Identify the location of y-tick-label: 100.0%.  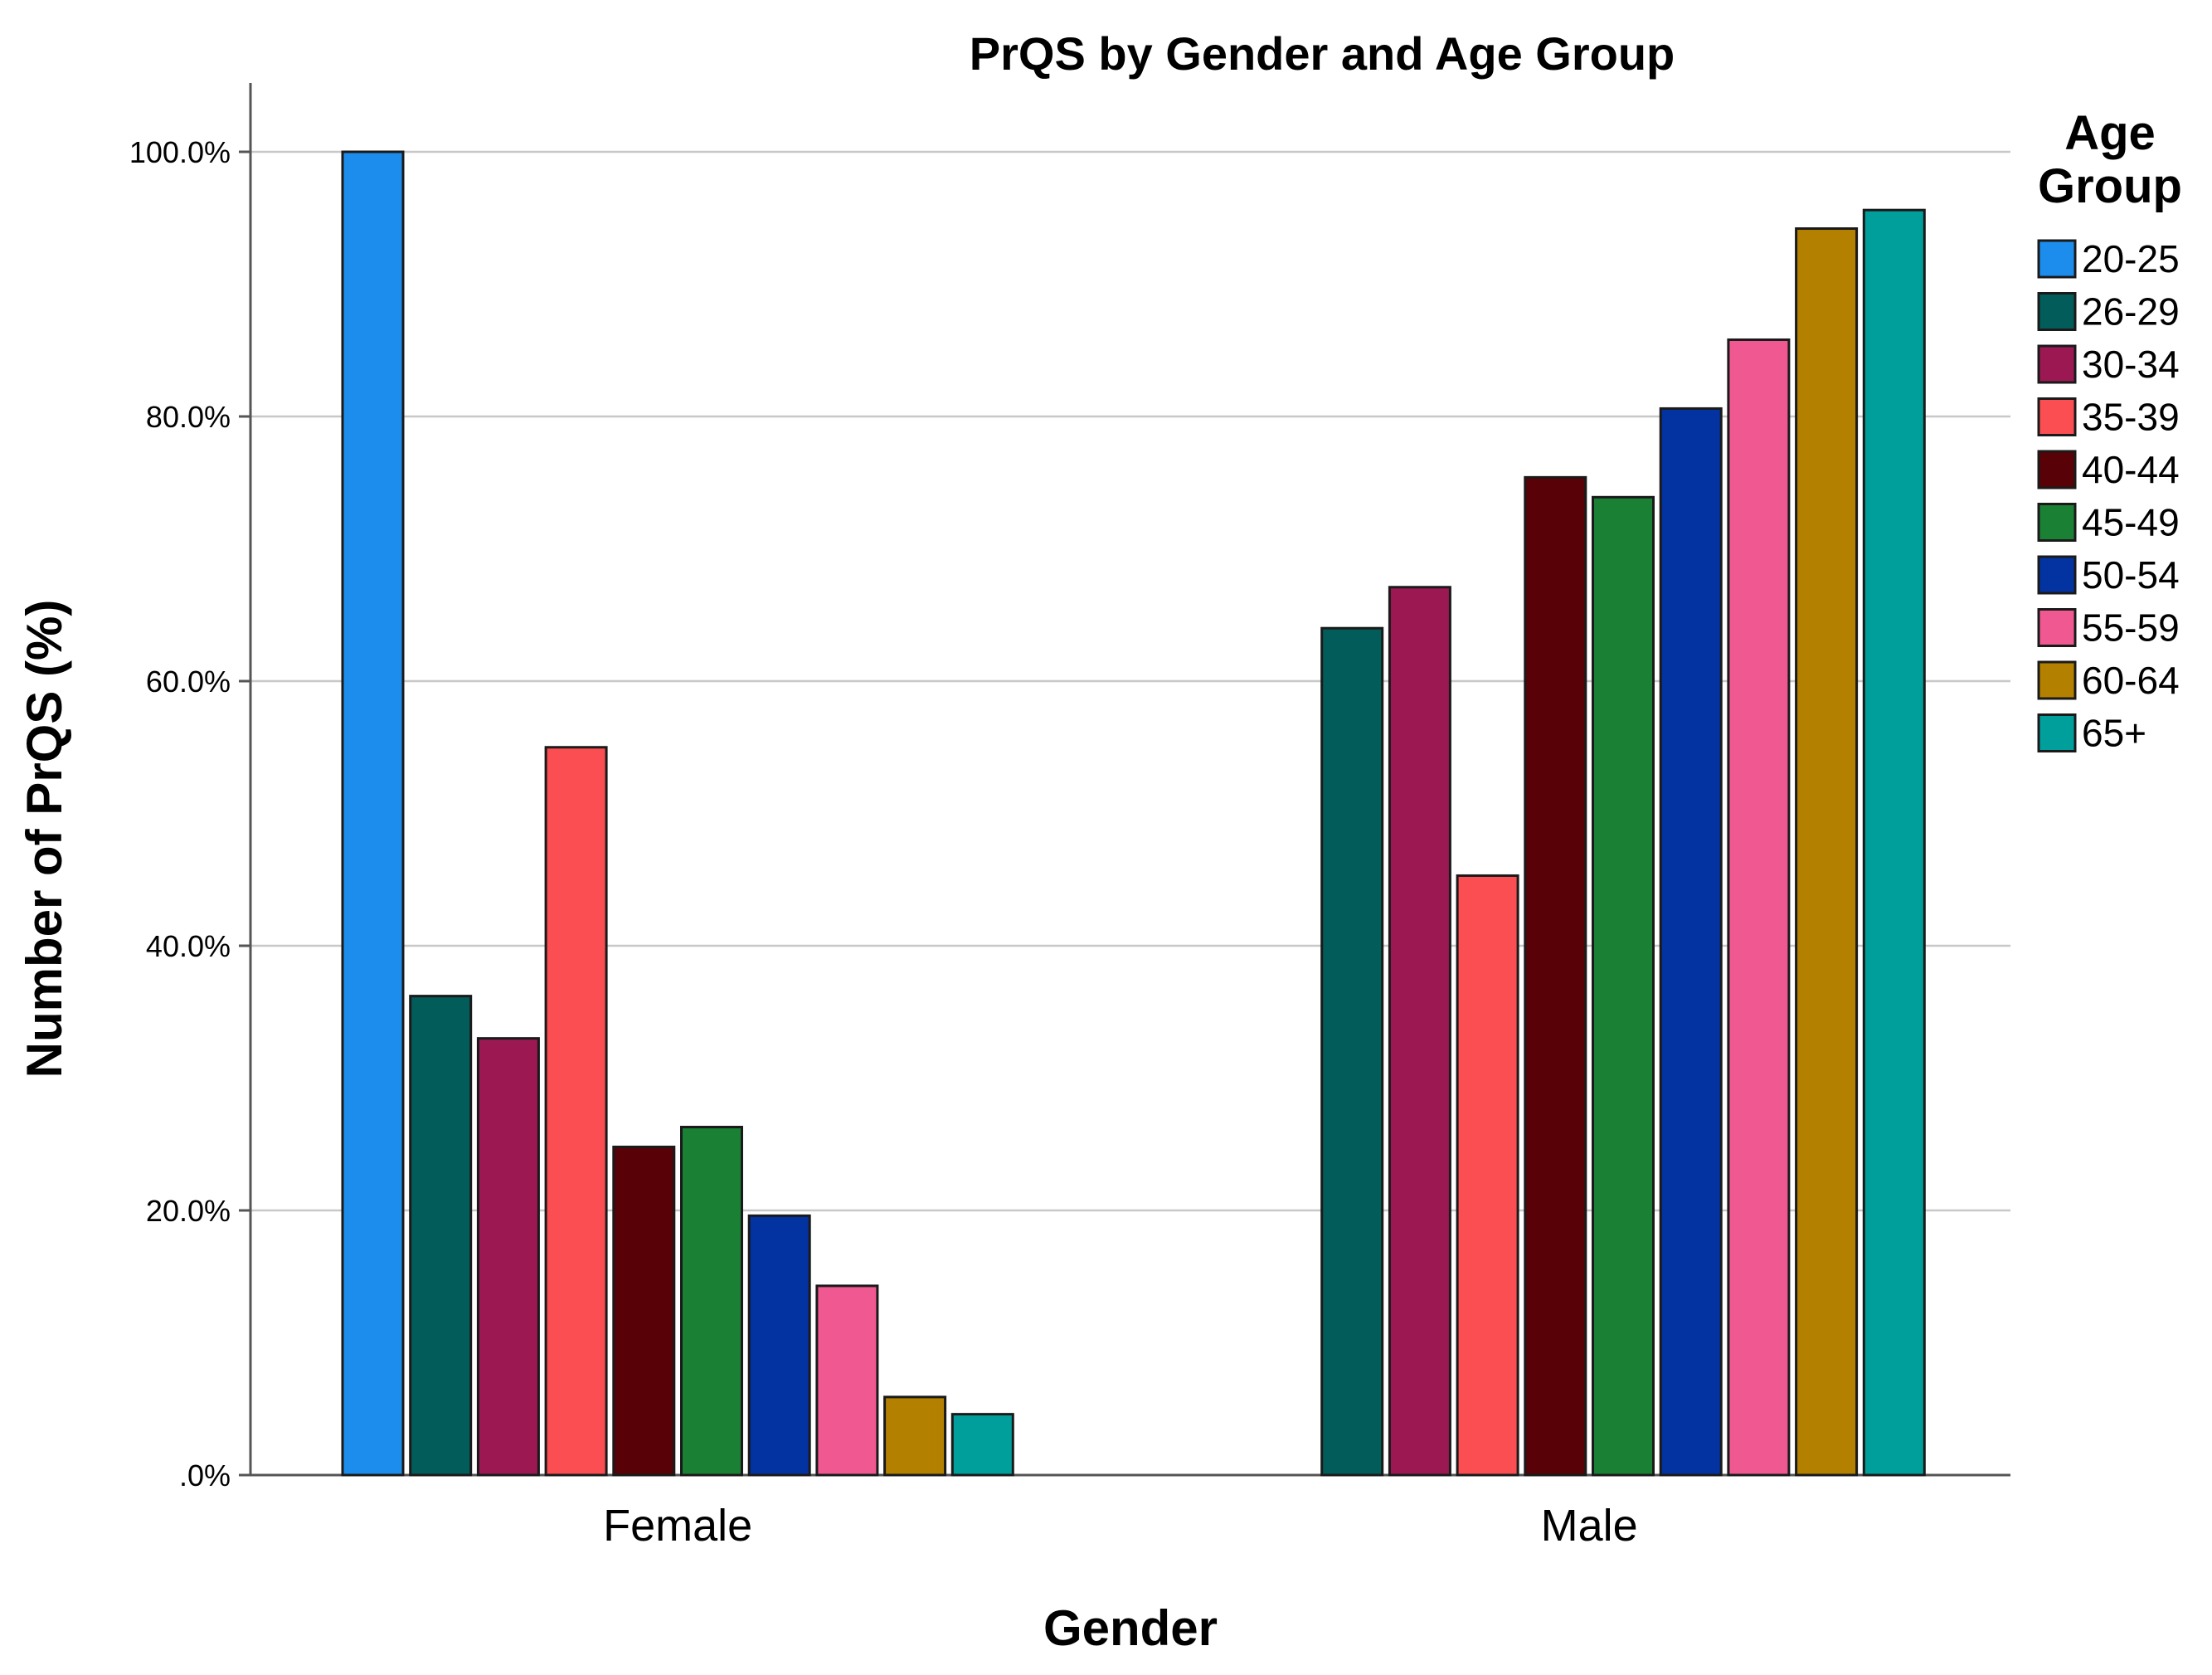
(180, 152).